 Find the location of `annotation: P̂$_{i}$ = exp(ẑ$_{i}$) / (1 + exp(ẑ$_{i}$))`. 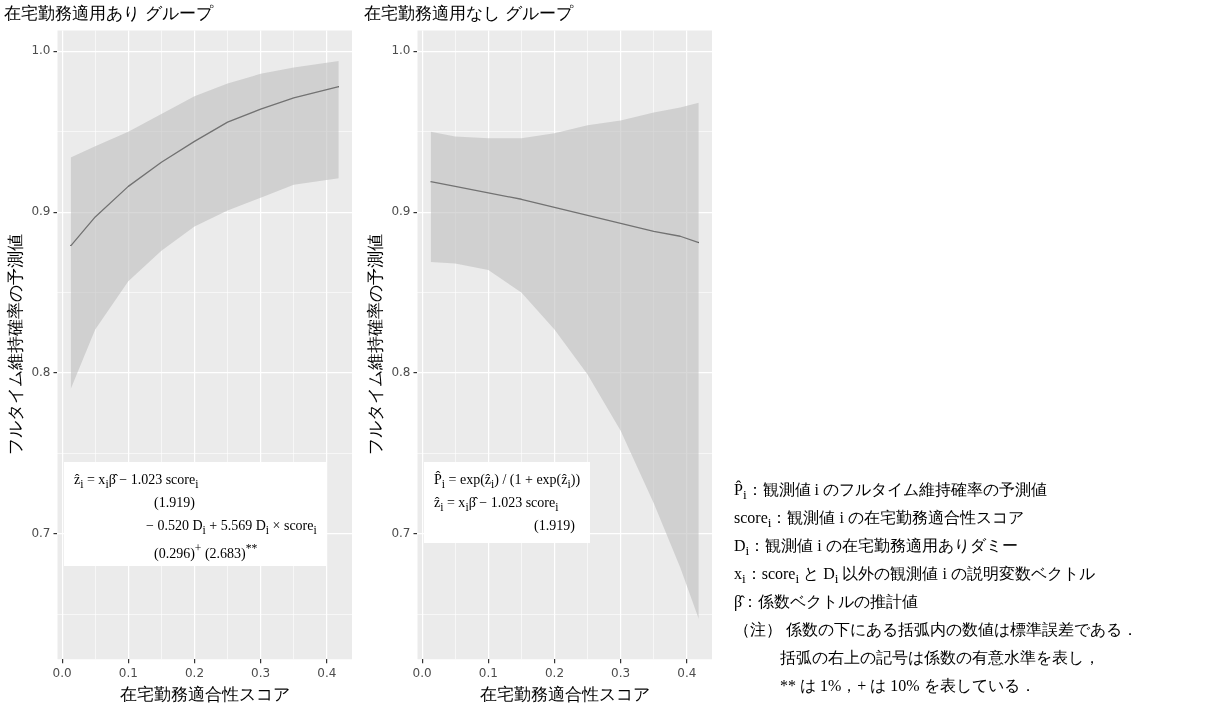

annotation: P̂$_{i}$ = exp(ẑ$_{i}$) / (1 + exp(ẑ$_{i}$)) is located at coordinates (507, 480).